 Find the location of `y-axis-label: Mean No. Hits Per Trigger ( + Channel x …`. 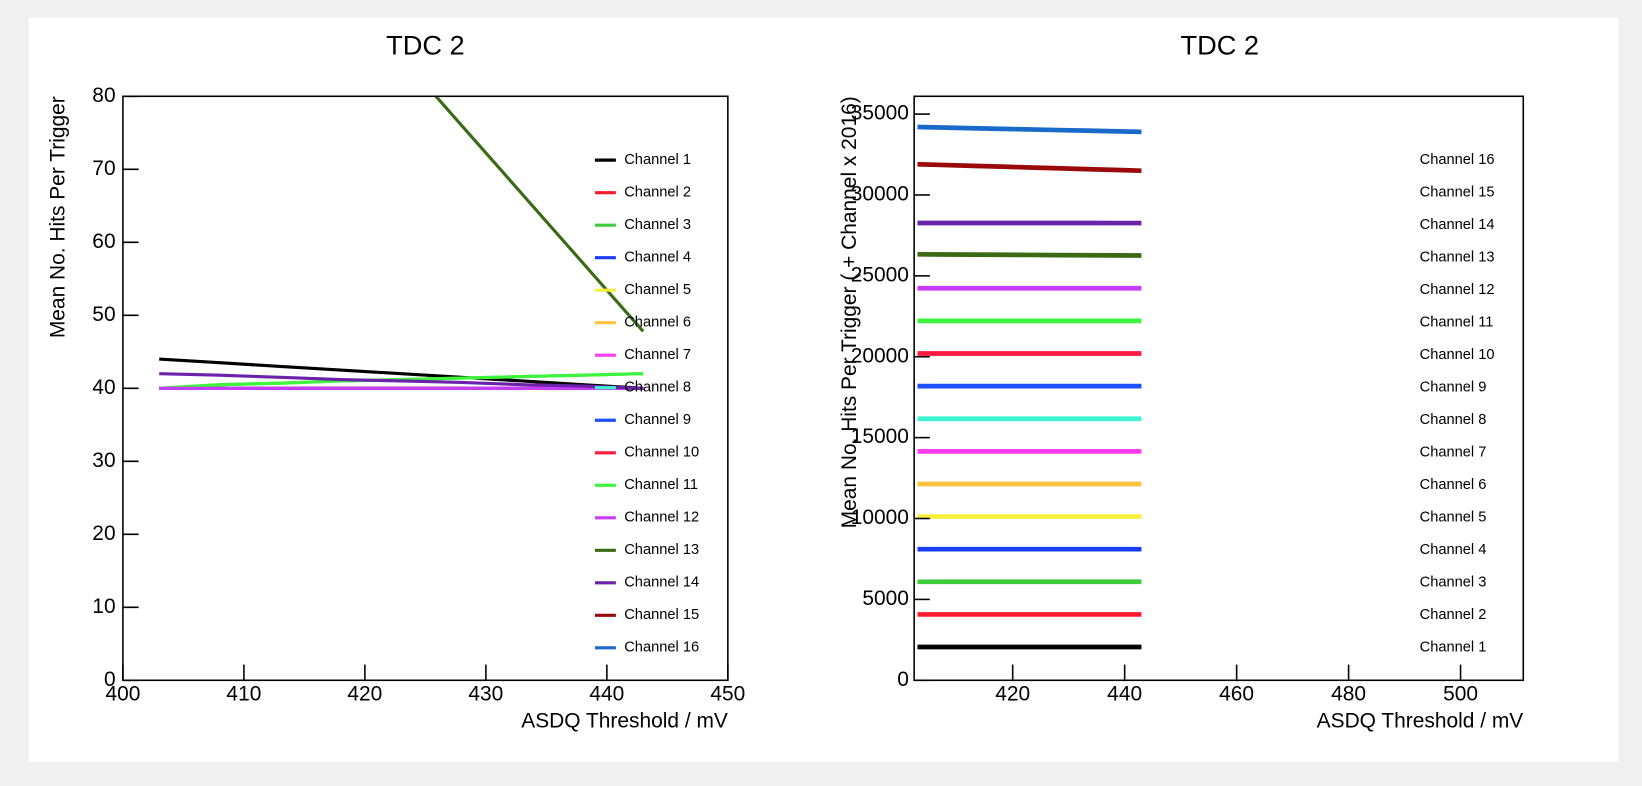

y-axis-label: Mean No. Hits Per Trigger ( + Channel x … is located at coordinates (849, 312).